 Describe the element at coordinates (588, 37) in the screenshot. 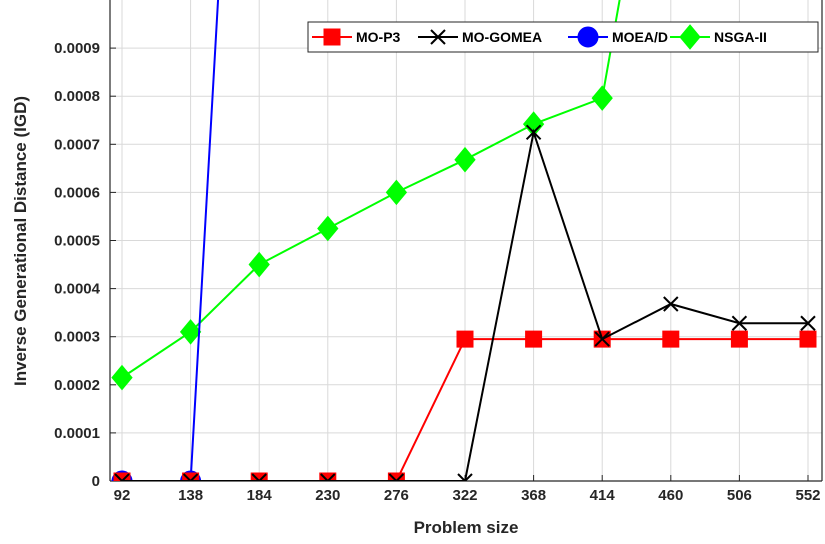

I see `legend-marker-moea-d` at that location.